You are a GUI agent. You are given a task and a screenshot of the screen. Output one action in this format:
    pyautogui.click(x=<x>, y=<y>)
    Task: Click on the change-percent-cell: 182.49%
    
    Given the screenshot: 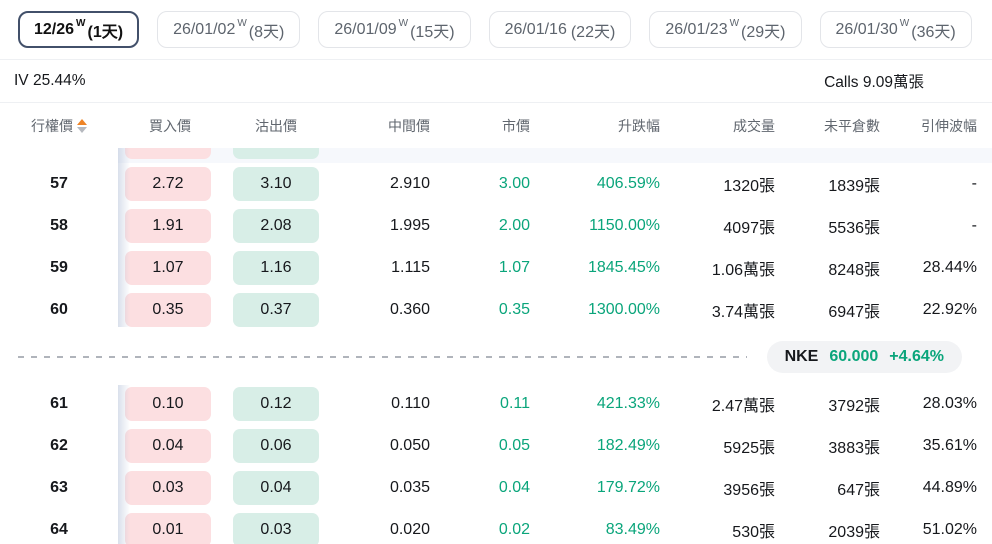 What is the action you would take?
    pyautogui.click(x=628, y=445)
    